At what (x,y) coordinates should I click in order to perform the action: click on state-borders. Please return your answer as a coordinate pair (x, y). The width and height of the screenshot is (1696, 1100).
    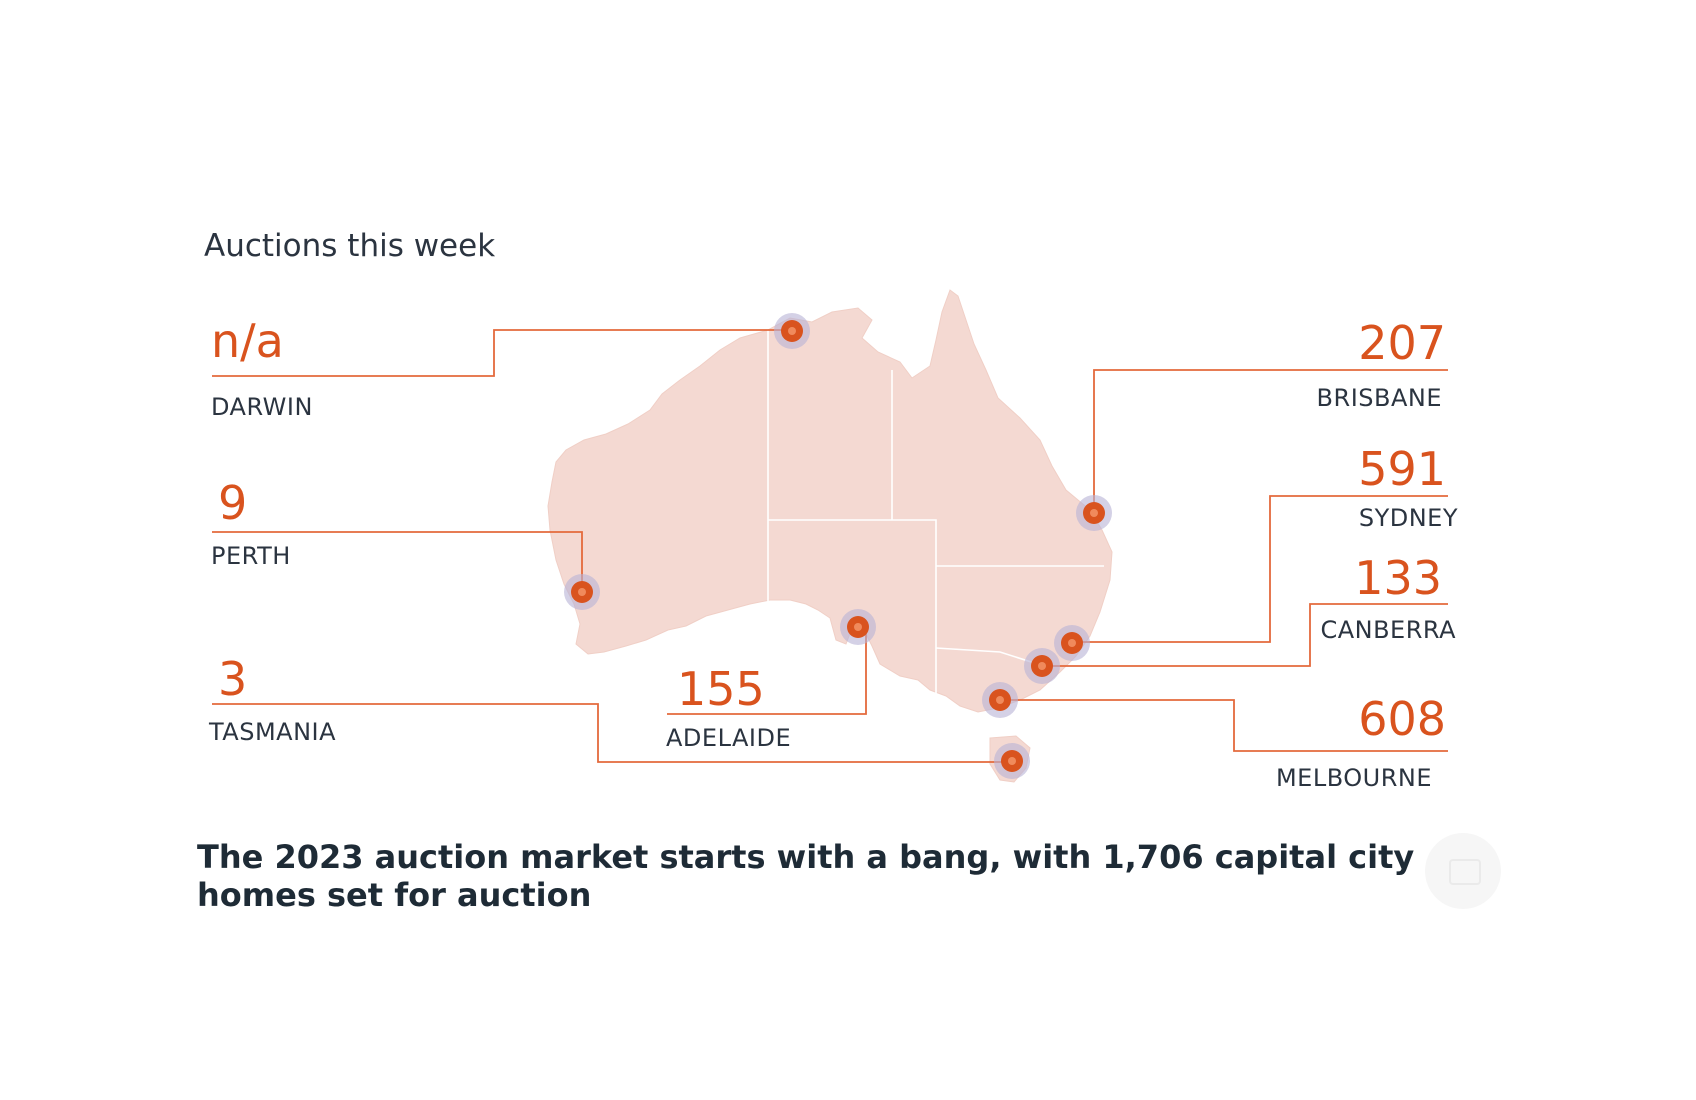
    Looking at the image, I should click on (935, 515).